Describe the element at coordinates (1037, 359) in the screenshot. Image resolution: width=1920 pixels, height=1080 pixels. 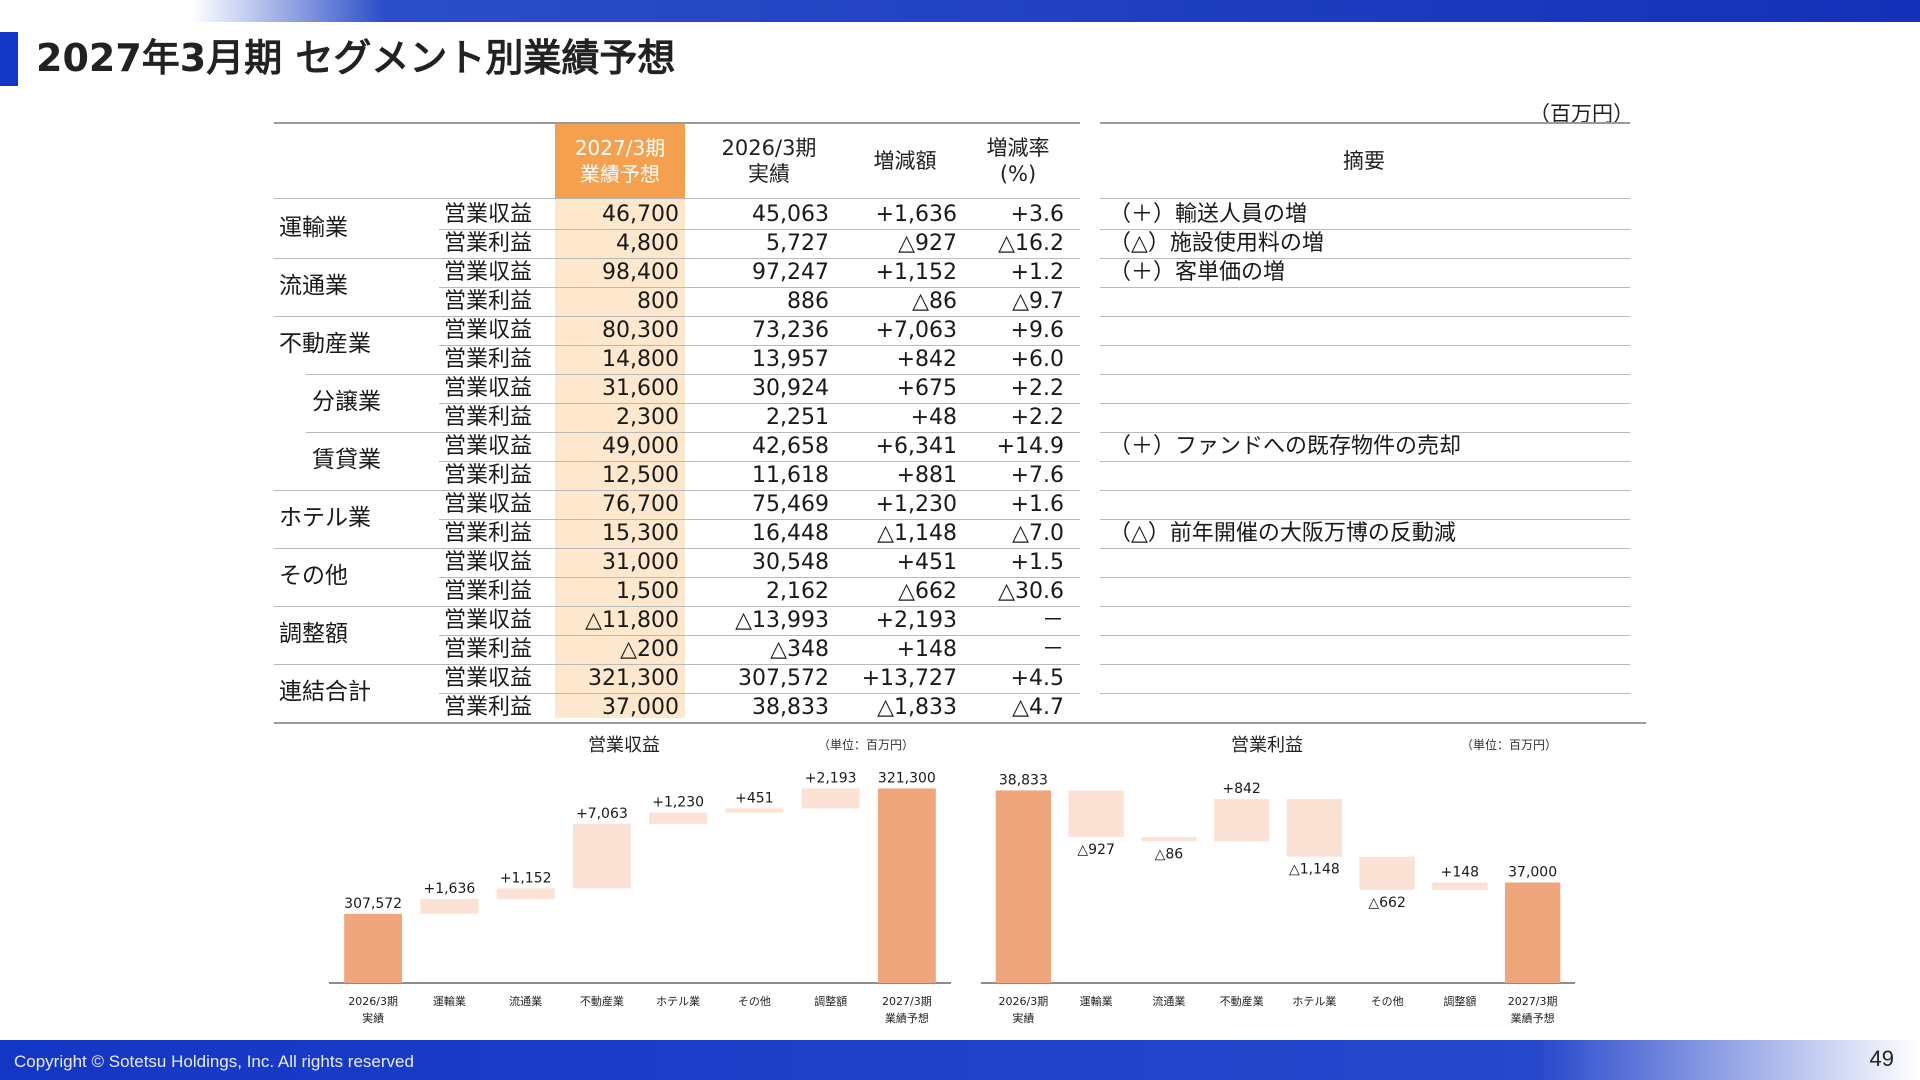
I see `rate-value: +6.0` at that location.